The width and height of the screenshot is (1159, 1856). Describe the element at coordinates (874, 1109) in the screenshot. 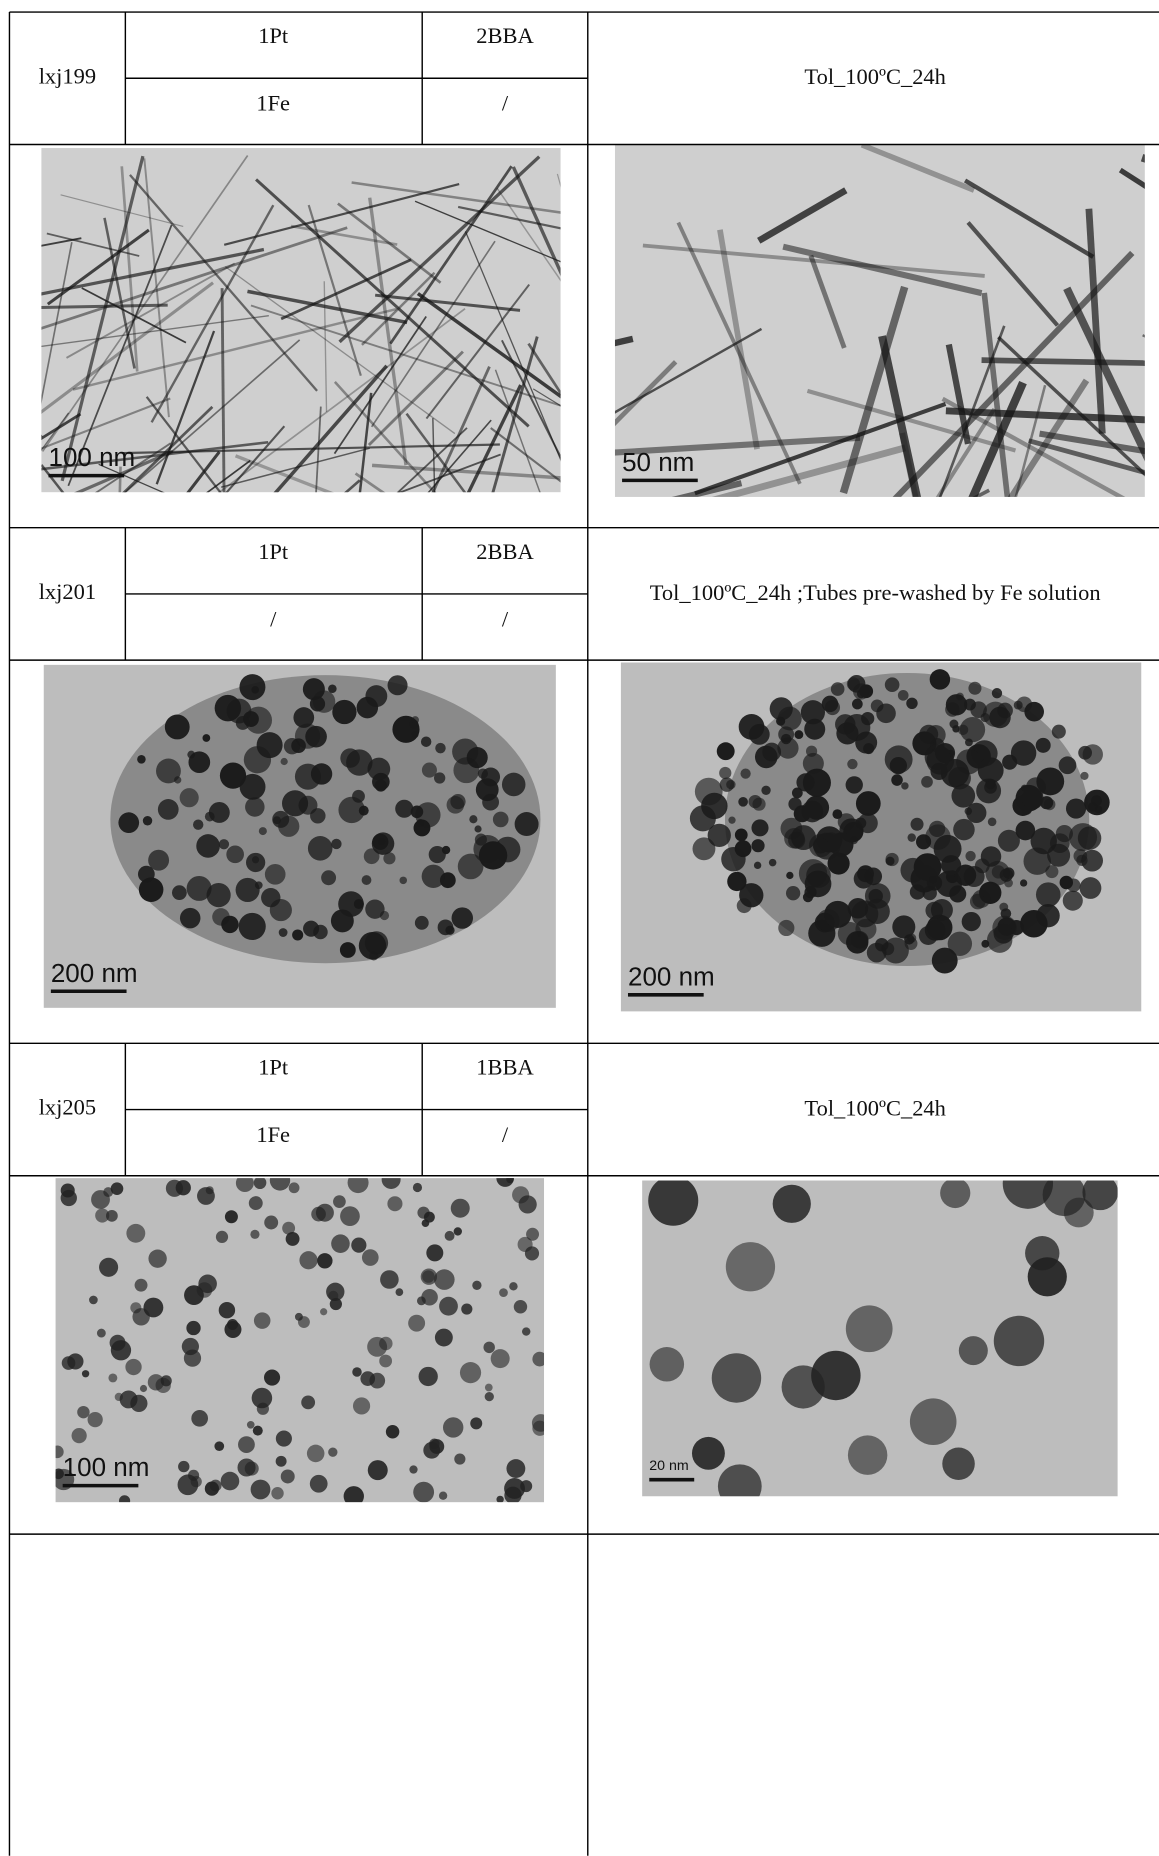

I see `conditions-cell: Tol_100ºC_24h` at that location.